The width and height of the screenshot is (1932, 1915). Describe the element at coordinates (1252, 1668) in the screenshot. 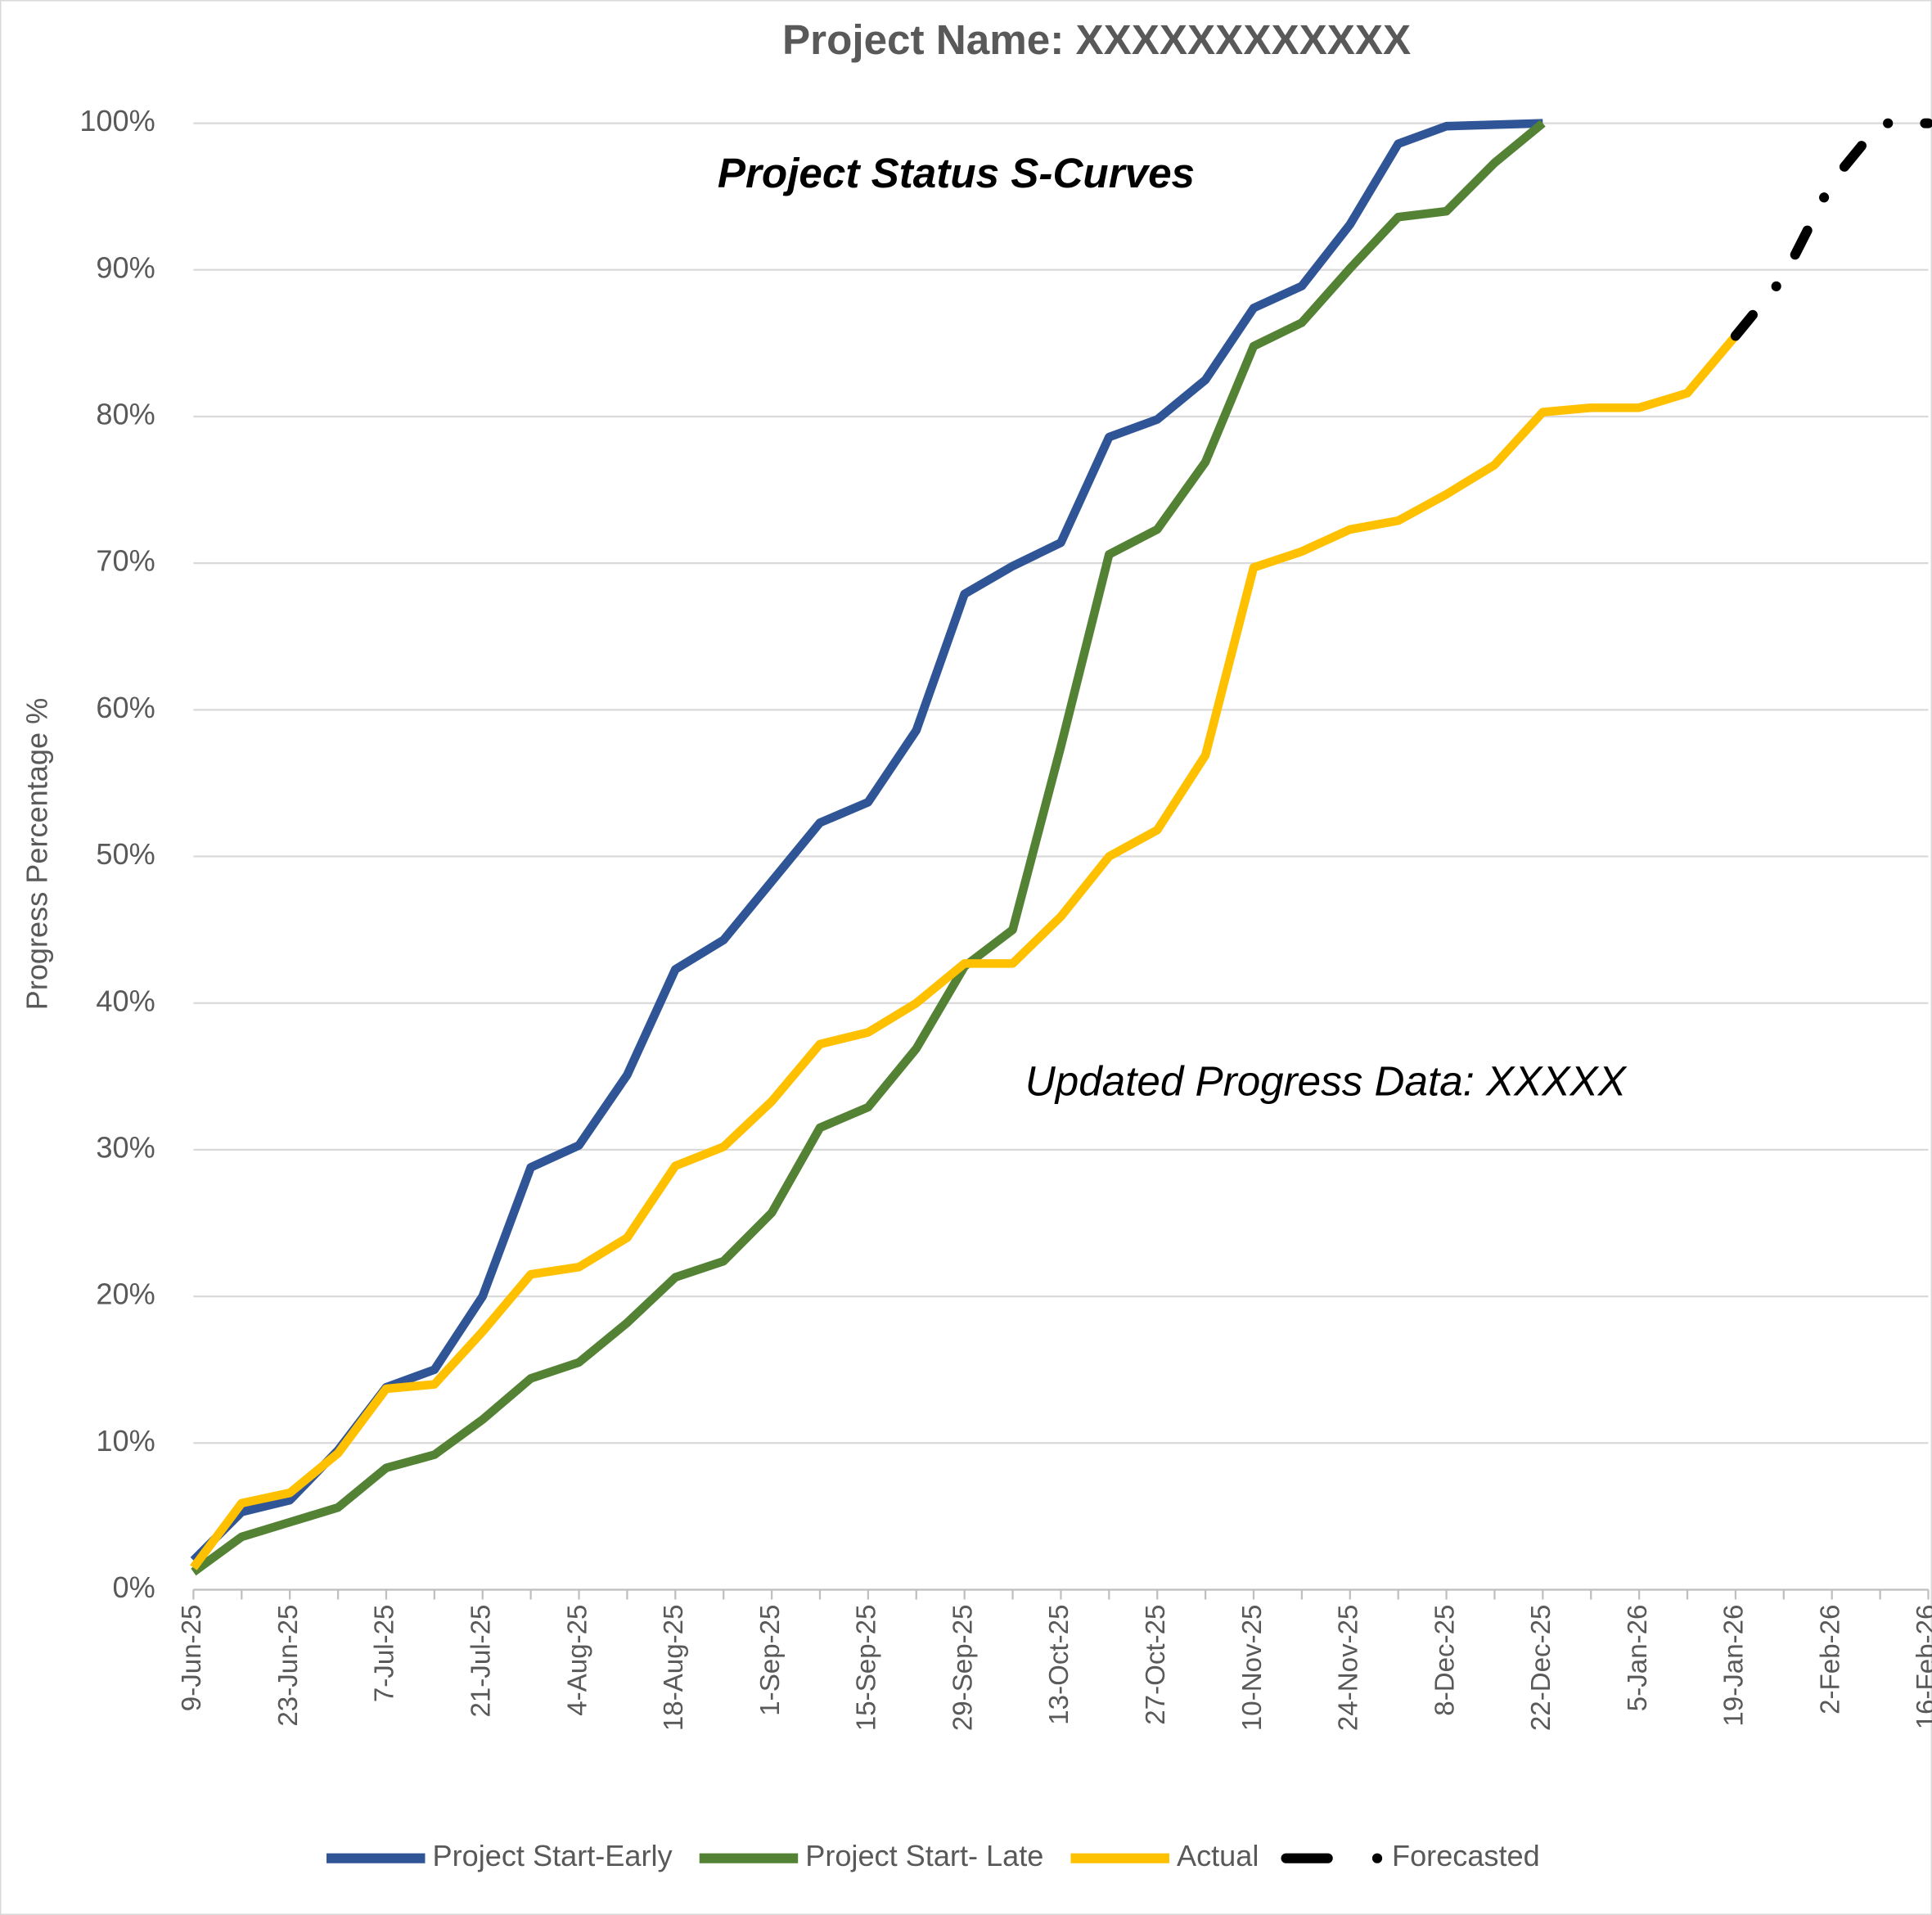

I see `x-tick-label: 10-Nov-25` at that location.